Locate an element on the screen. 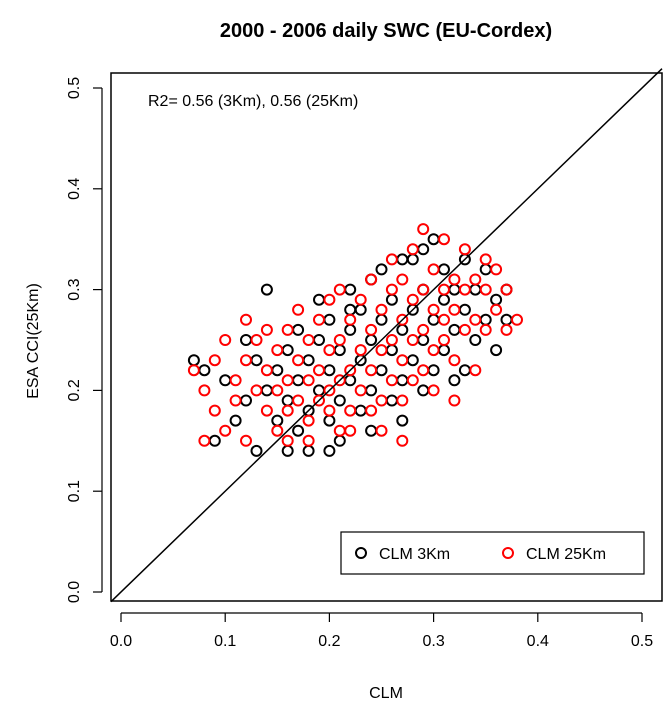  legend-label-clm-25km: CLM 25Km is located at coordinates (566, 554).